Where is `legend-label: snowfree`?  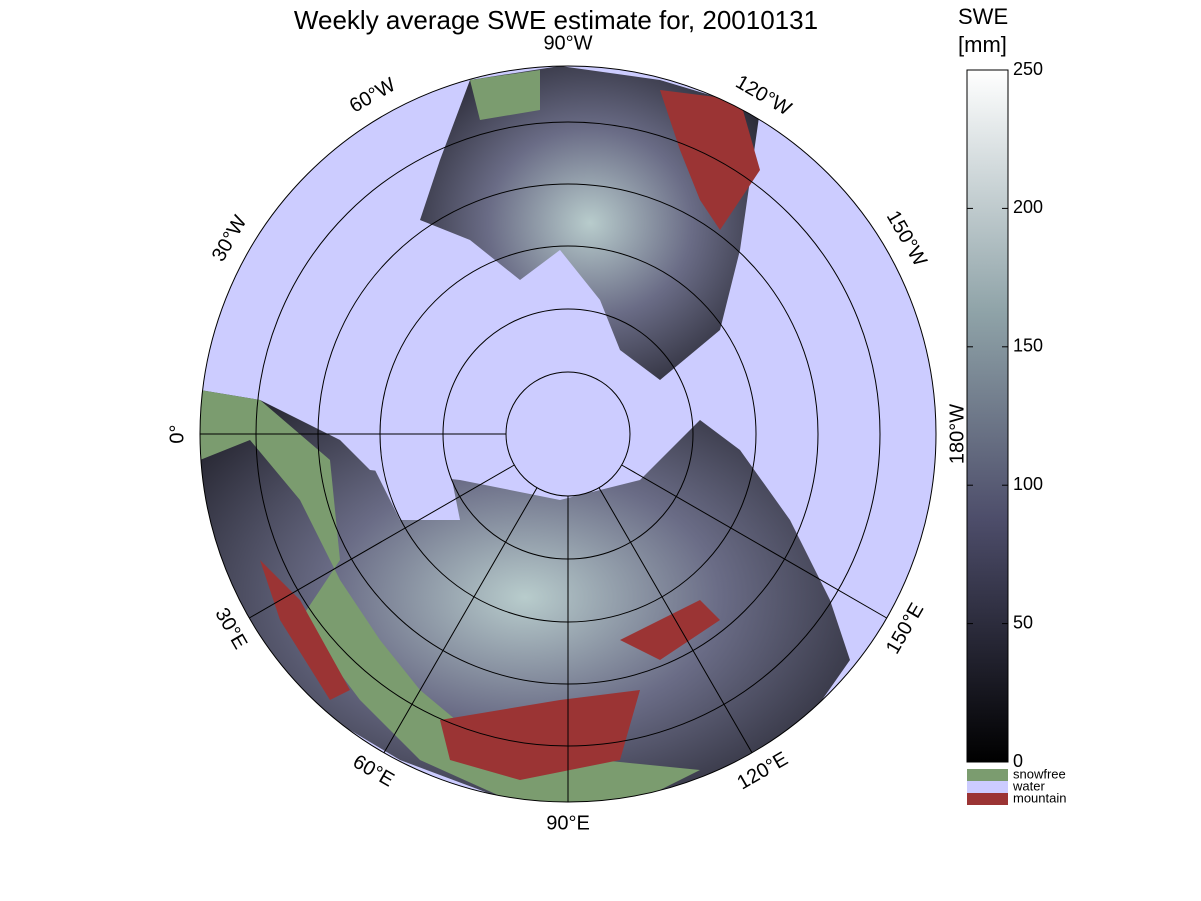
legend-label: snowfree is located at coordinates (1039, 773).